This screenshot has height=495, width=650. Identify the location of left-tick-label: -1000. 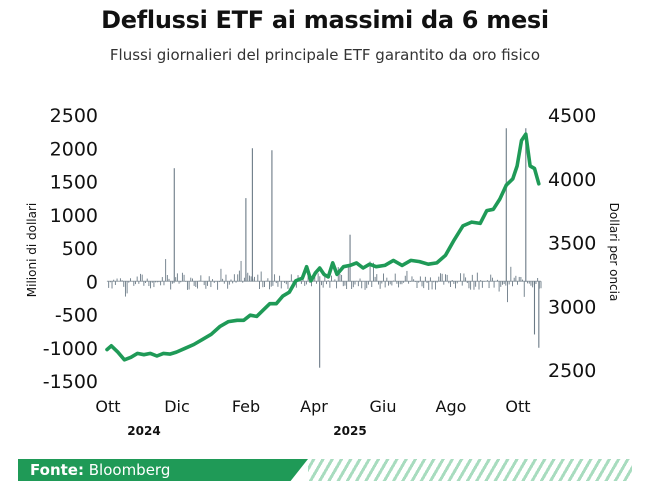
(70, 349).